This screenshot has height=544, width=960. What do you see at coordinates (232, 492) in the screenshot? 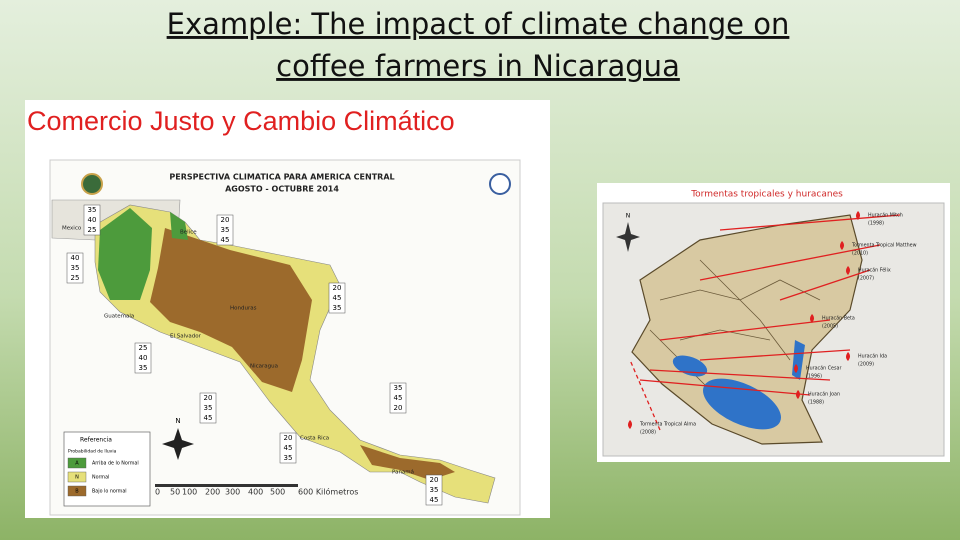
I see `scale-label: 300` at bounding box center [232, 492].